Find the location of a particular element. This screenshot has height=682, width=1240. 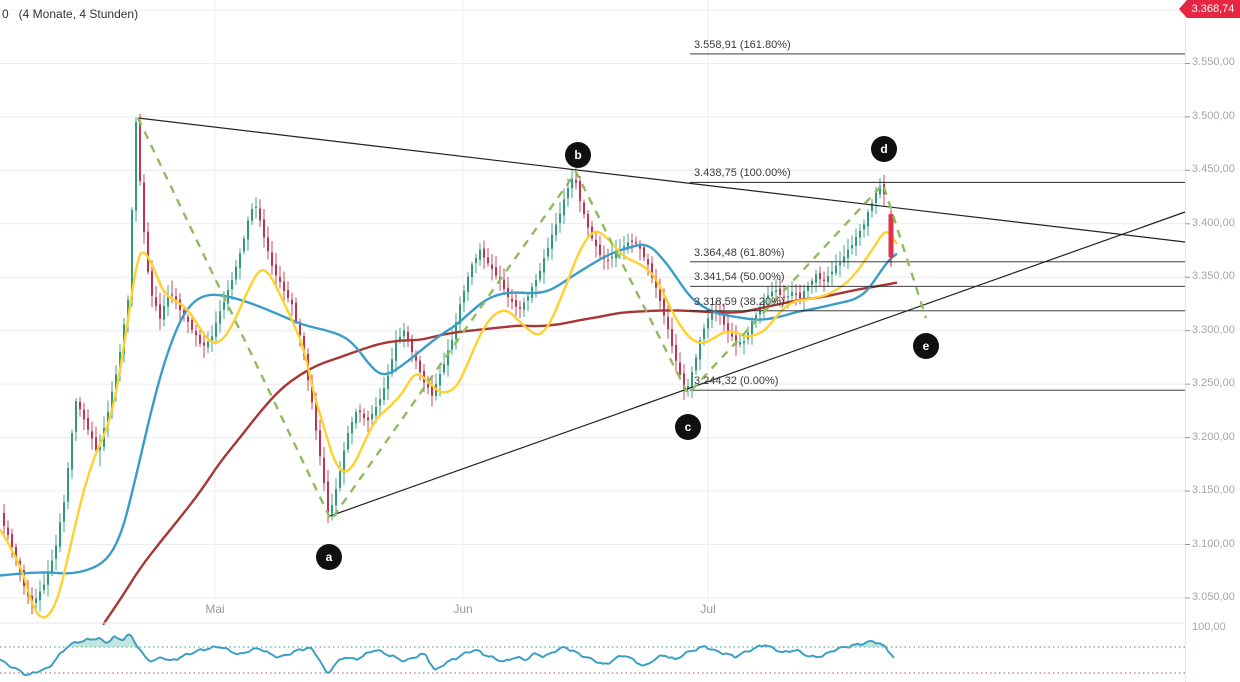

last-price-badge: 3.368,74 is located at coordinates (1209, 9).